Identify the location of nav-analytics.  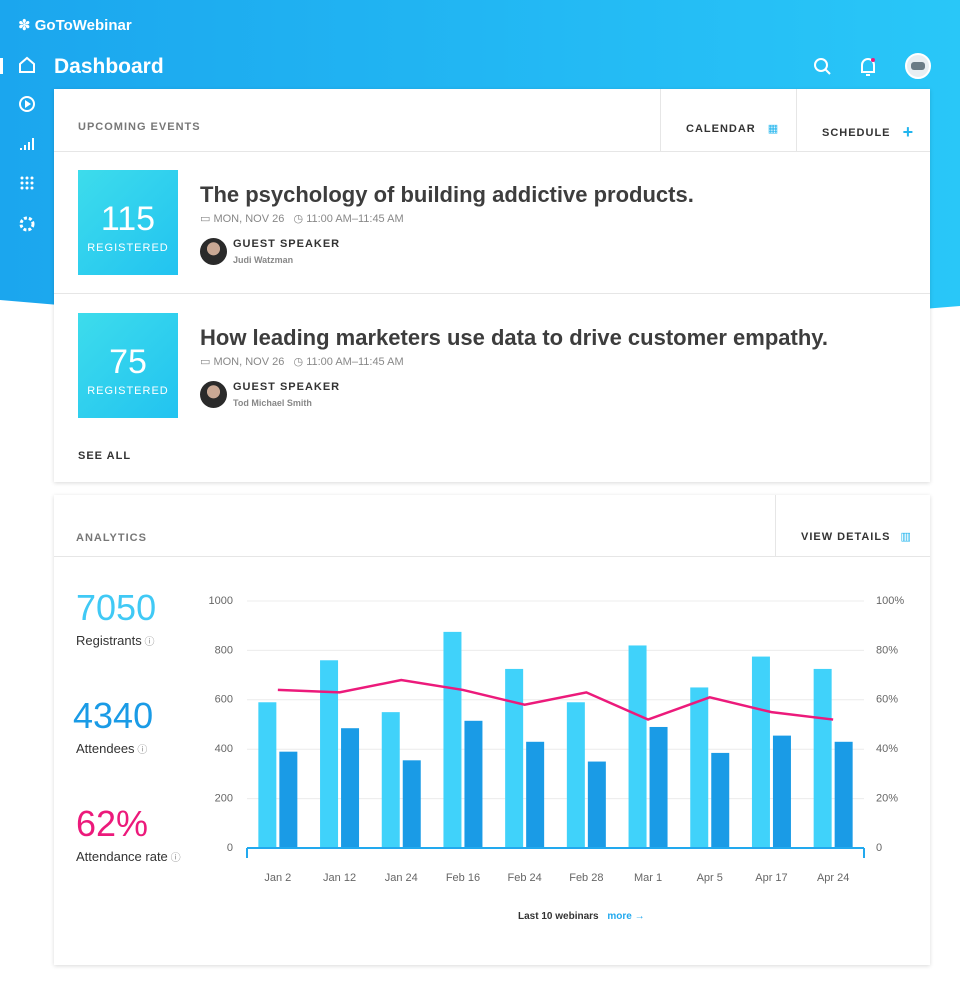
(27, 144).